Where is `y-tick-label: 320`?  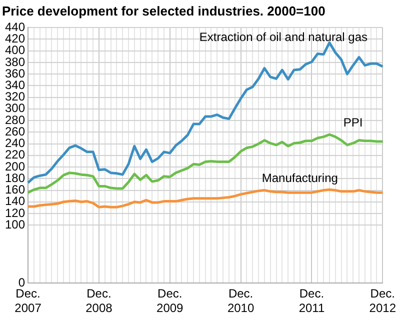 y-tick-label: 320 is located at coordinates (15, 97).